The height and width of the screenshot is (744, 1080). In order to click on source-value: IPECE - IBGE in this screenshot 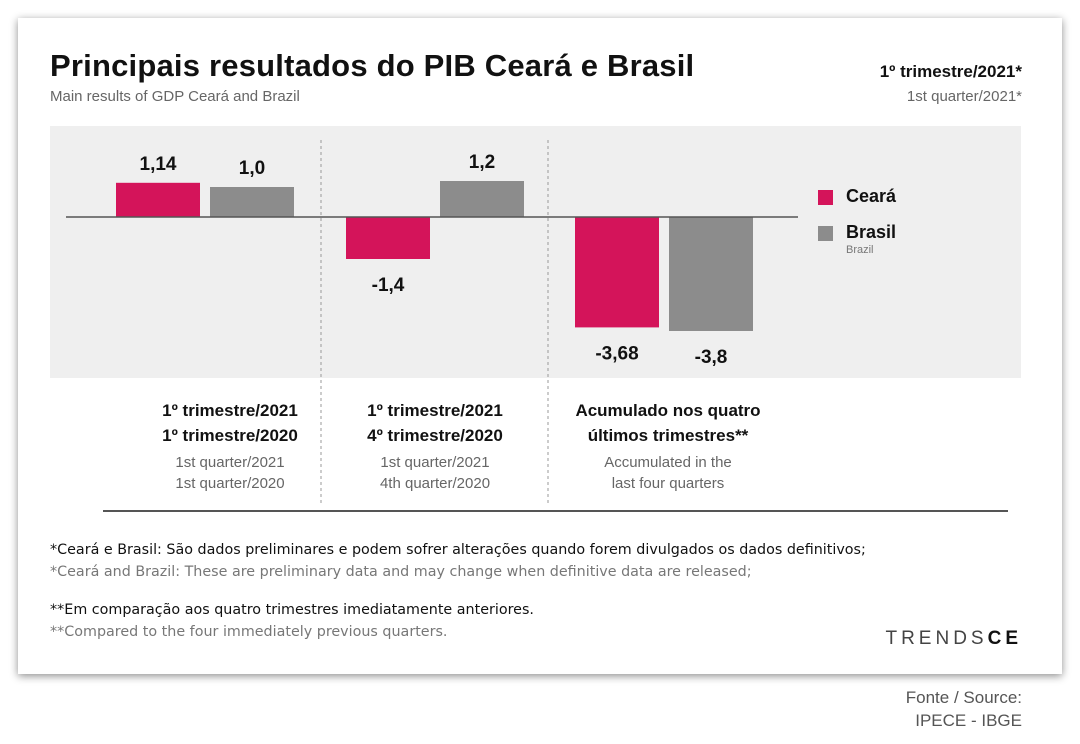, I will do `click(968, 720)`.